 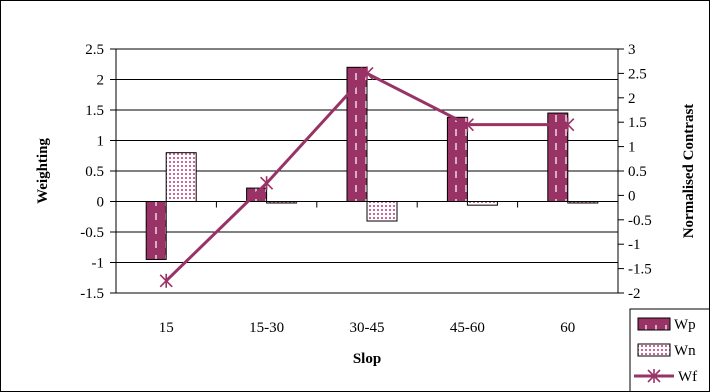 I want to click on y2-tick-label: -0.5, so click(x=640, y=221).